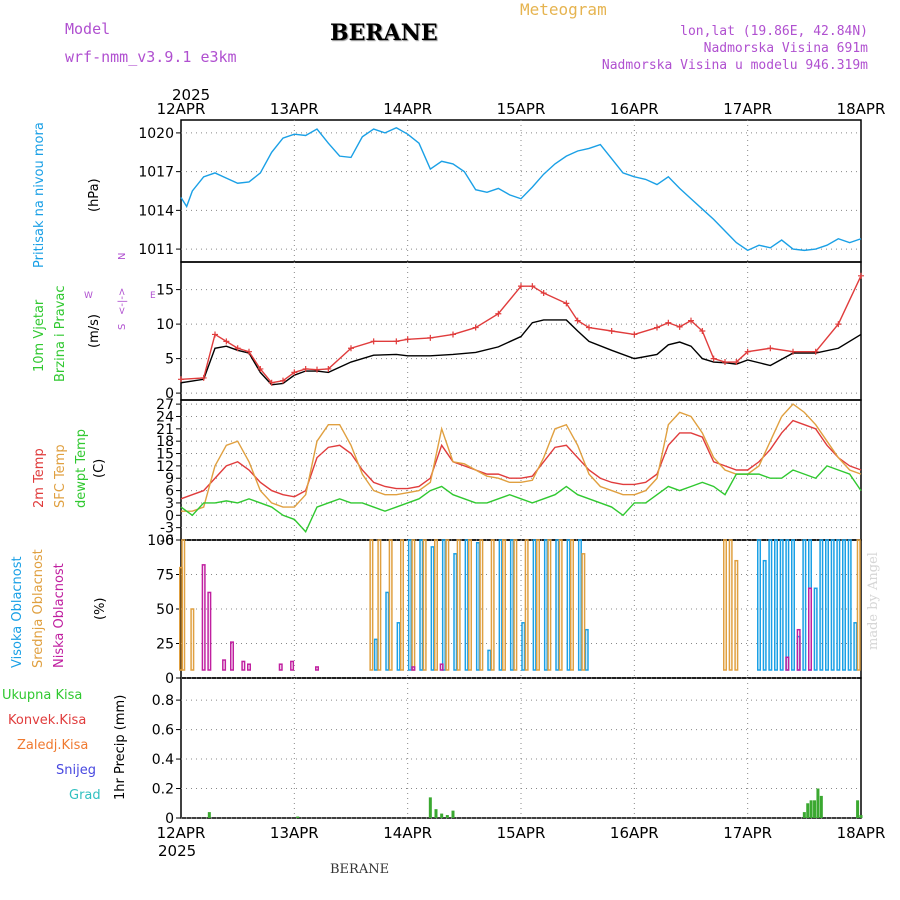  I want to click on y-tick-label: 5, so click(169, 360).